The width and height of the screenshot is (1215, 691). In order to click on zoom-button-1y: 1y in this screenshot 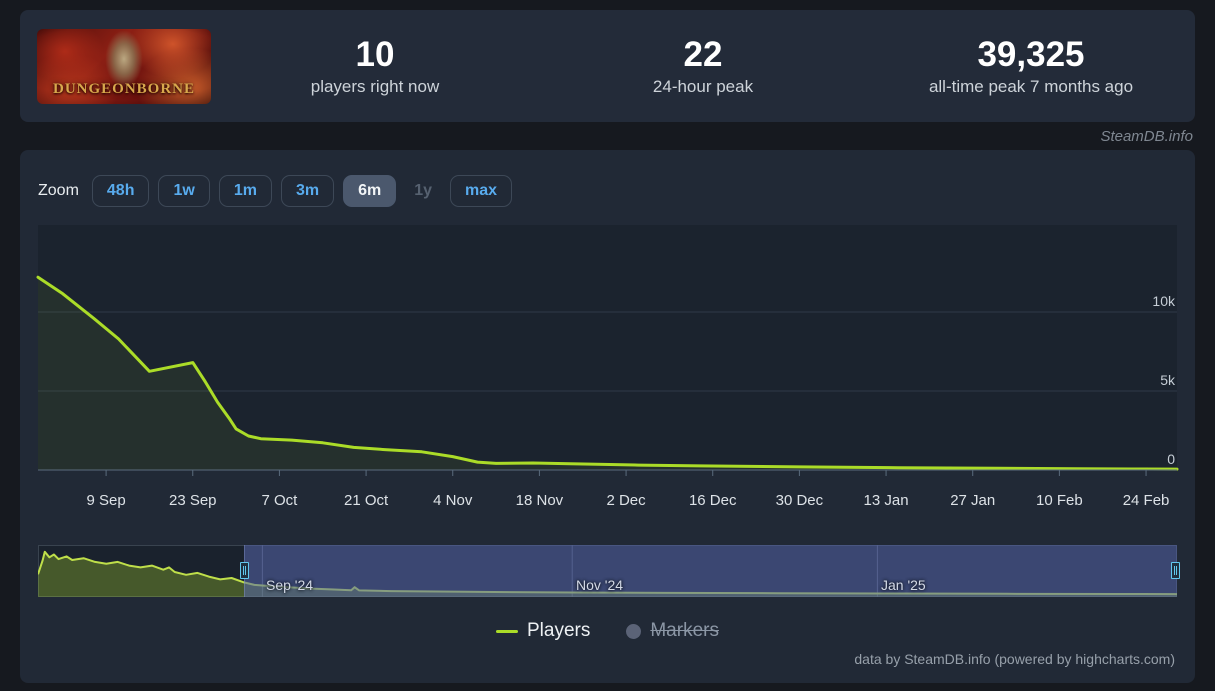, I will do `click(423, 191)`.